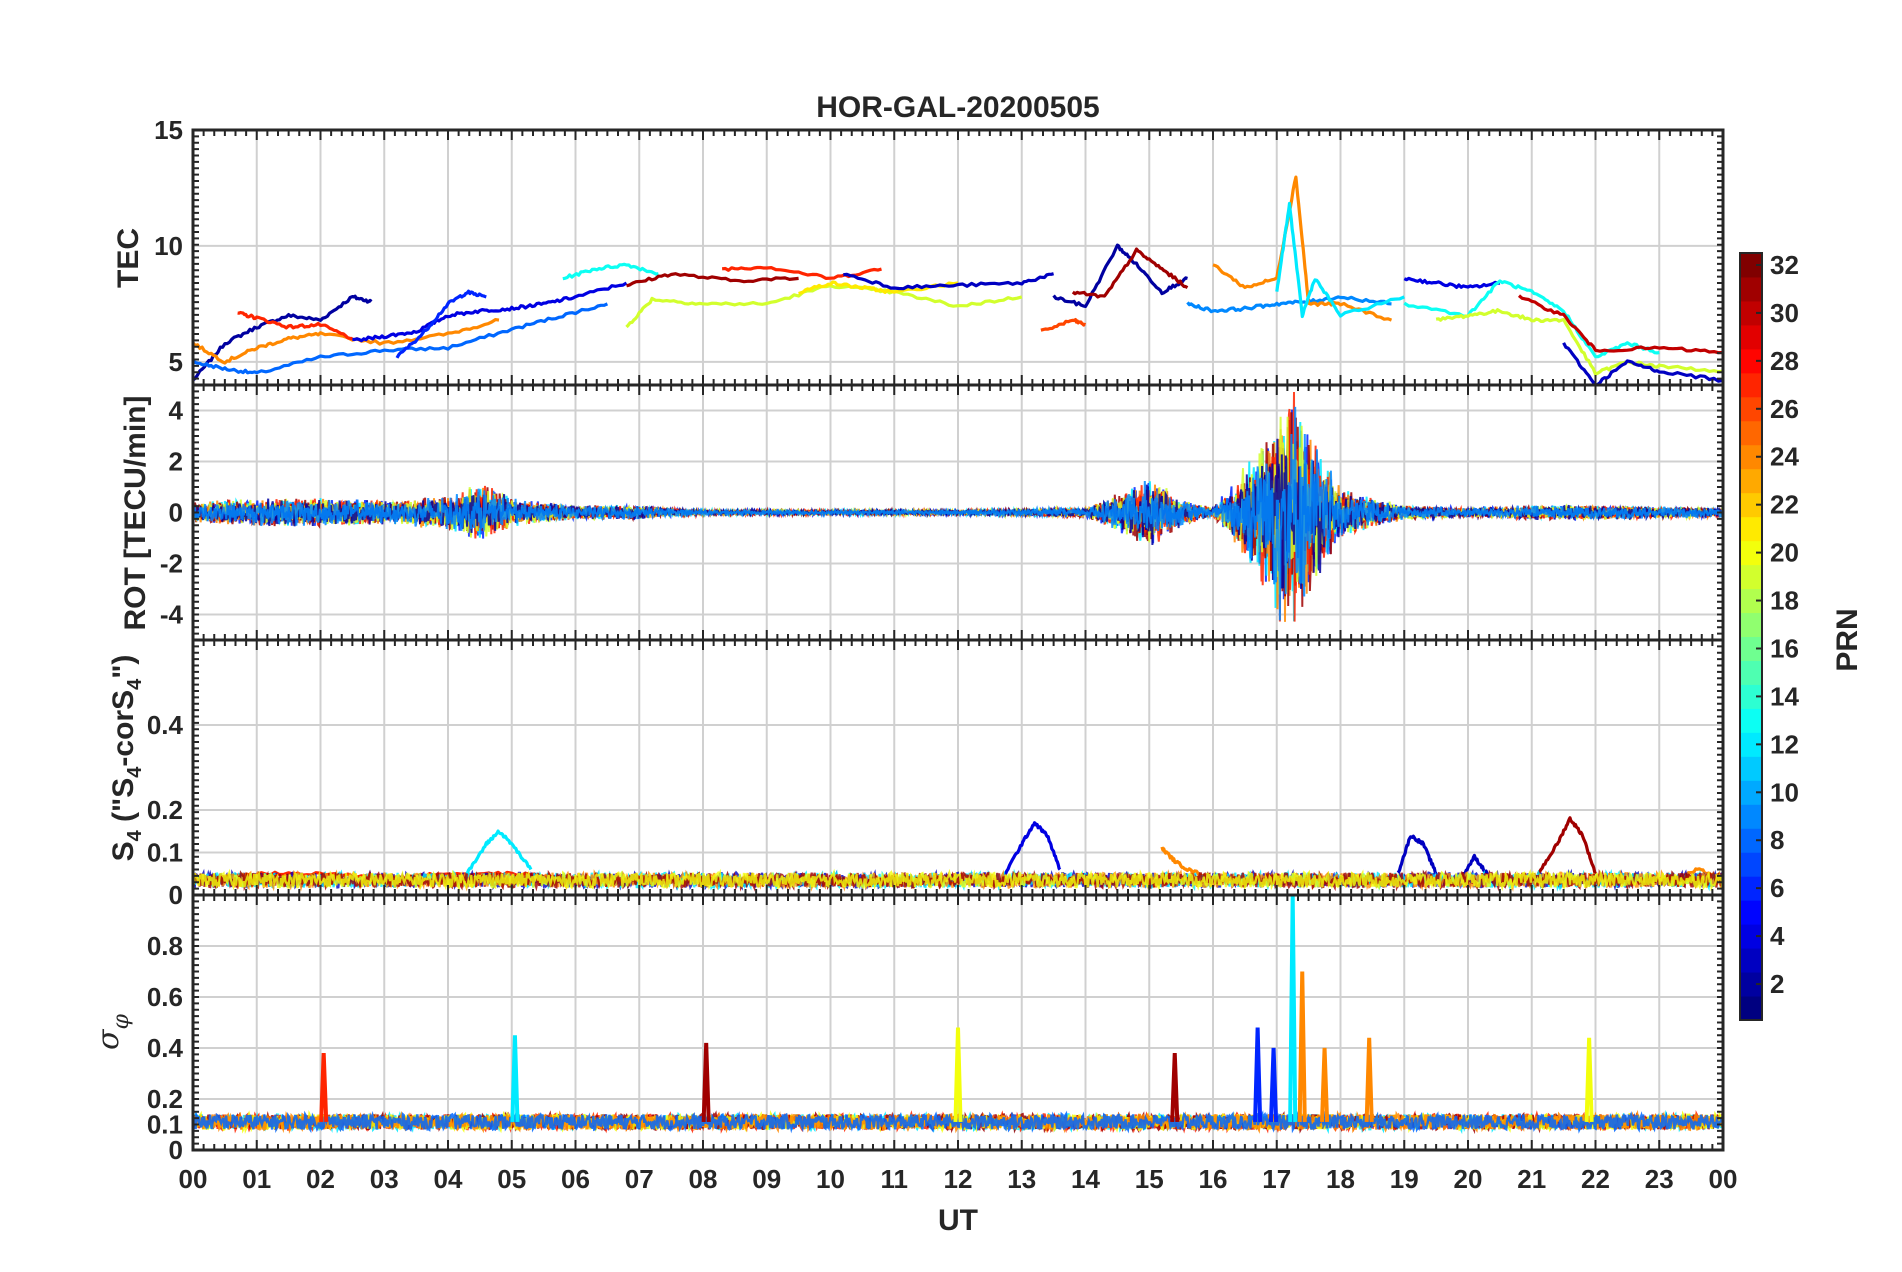  I want to click on colorbar-tick-label: 14, so click(1784, 696).